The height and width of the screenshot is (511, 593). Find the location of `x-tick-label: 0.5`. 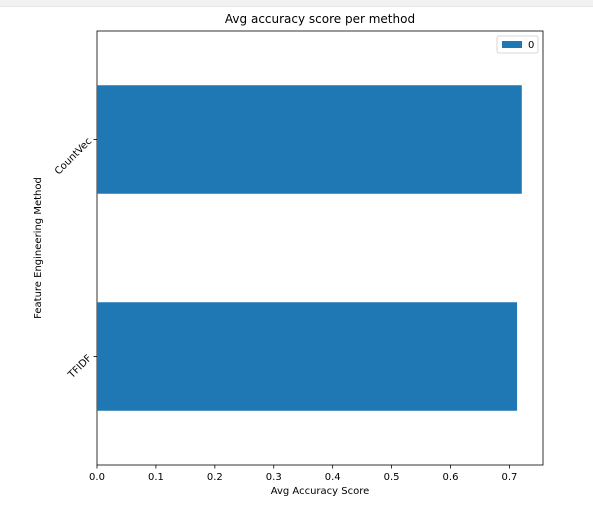

x-tick-label: 0.5 is located at coordinates (392, 477).